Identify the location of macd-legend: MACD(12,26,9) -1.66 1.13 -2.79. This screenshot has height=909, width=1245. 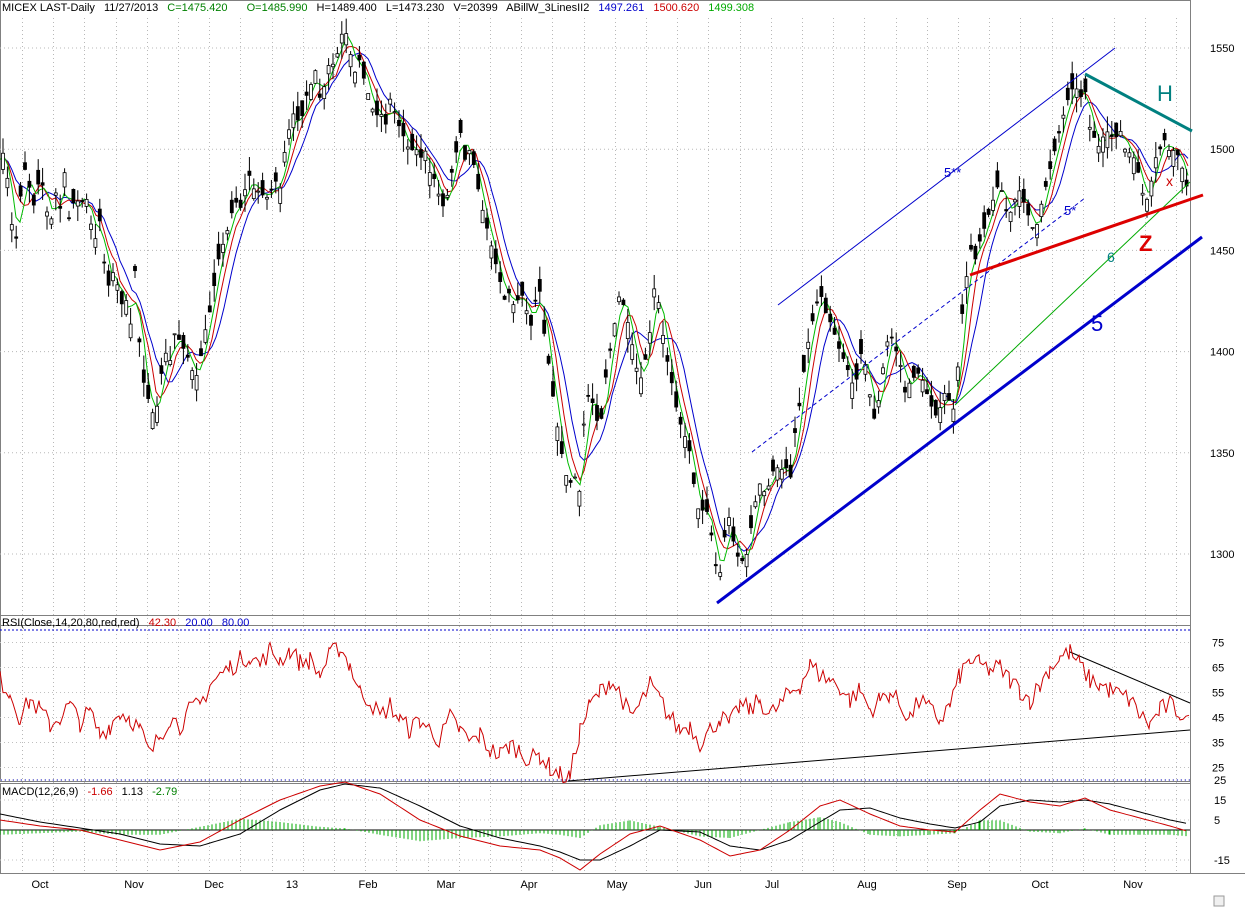
(89, 792).